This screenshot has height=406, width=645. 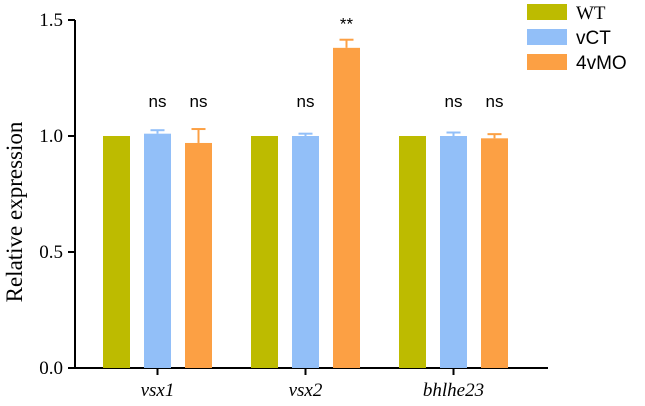 I want to click on x-tick-label: vsx1, so click(x=158, y=390).